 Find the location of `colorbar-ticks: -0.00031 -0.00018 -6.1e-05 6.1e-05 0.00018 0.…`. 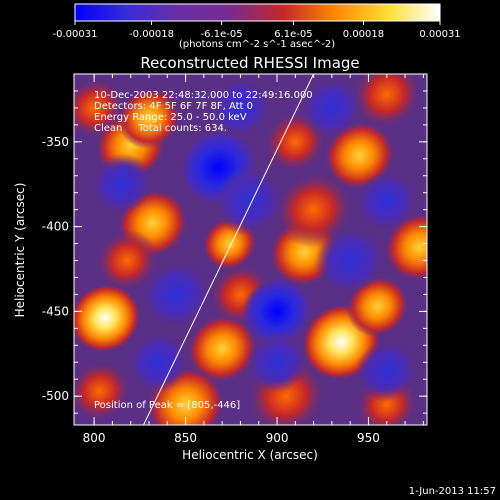

colorbar-ticks: -0.00031 -0.00018 -6.1e-05 6.1e-05 0.00018 0.… is located at coordinates (257, 30).